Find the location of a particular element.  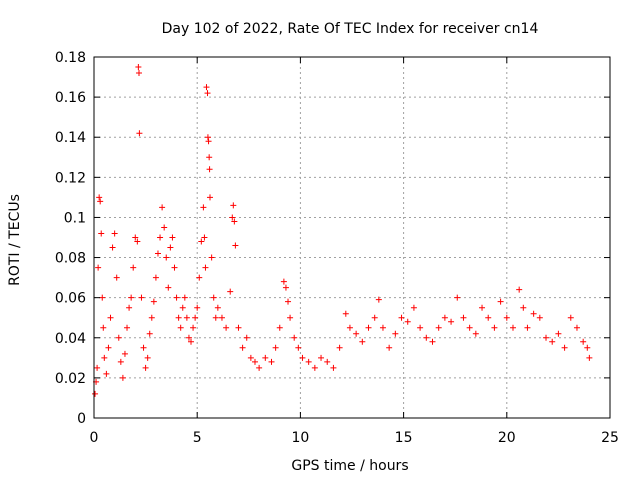

y-tick-label: 0.02 is located at coordinates (70, 379).